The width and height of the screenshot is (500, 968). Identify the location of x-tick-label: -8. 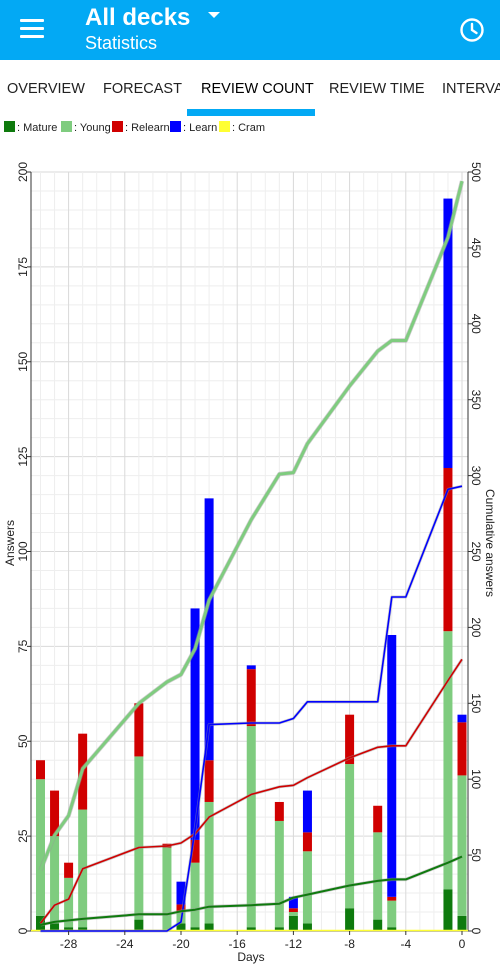
(349, 944).